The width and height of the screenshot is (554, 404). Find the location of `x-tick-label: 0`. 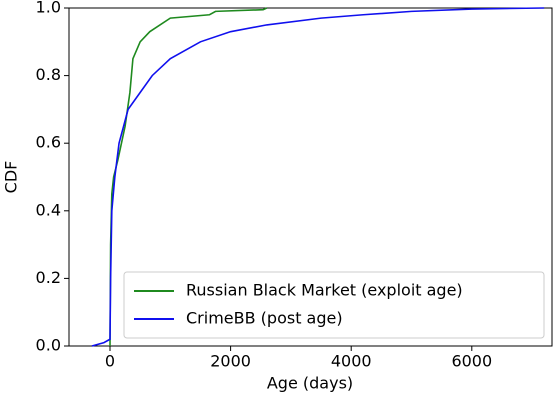

x-tick-label: 0 is located at coordinates (110, 361).